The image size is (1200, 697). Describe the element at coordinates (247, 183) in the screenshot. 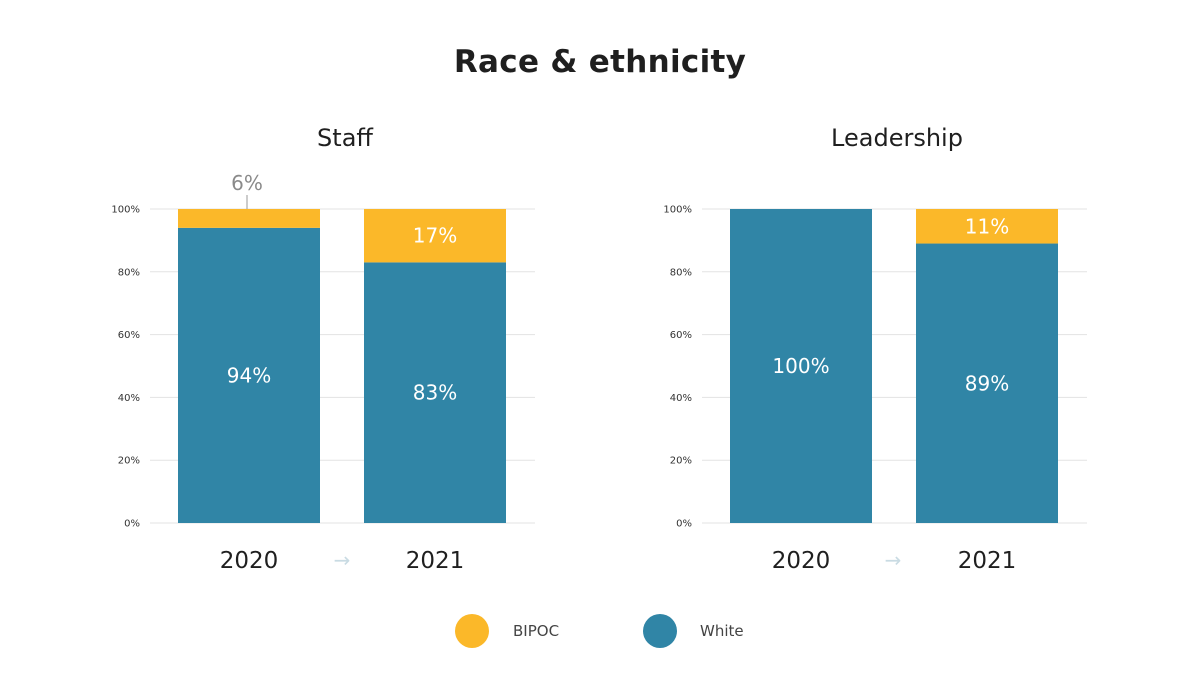

I see `data-label-bipoc-2020: 6%` at that location.